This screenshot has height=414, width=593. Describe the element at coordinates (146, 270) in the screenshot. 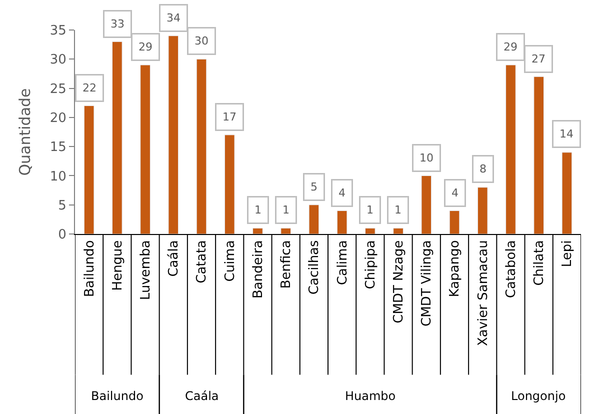

I see `x-tick-label: Luvemba` at that location.